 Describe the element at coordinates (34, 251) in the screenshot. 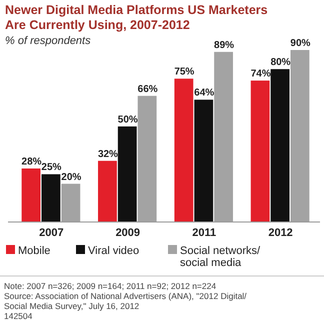

I see `legend-label: Mobile` at that location.